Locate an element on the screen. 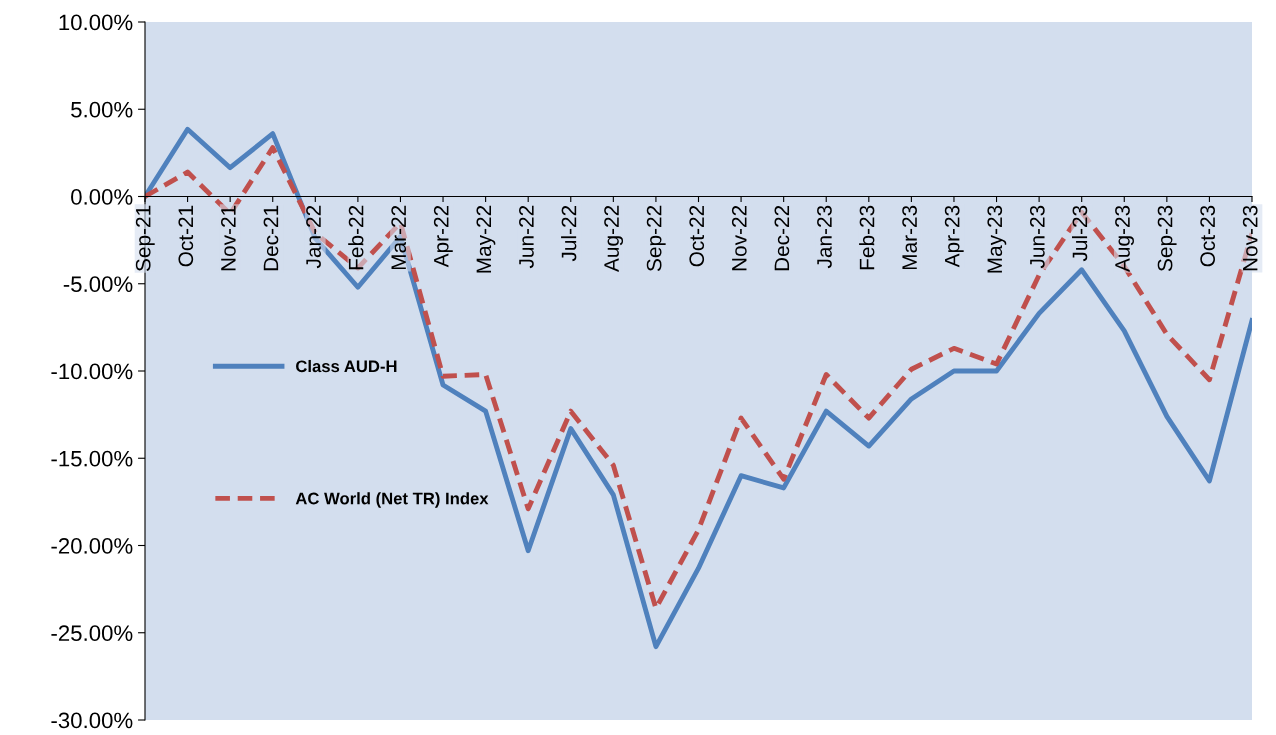 The image size is (1276, 735). x-tick-label: Sep-22 is located at coordinates (656, 238).